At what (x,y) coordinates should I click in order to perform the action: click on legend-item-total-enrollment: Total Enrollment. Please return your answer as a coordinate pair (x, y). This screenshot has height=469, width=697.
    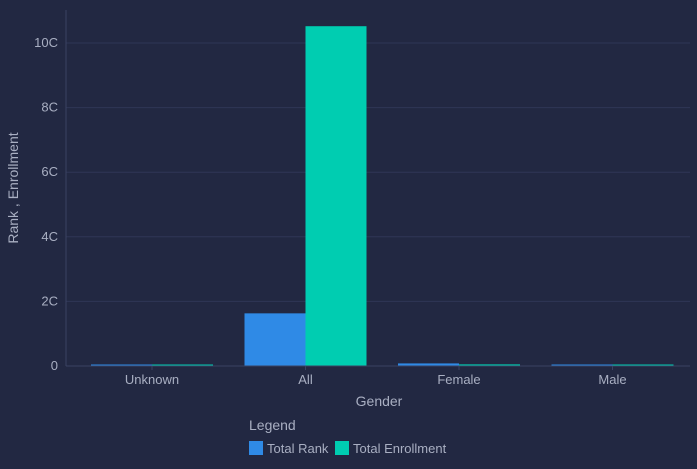
    Looking at the image, I should click on (391, 448).